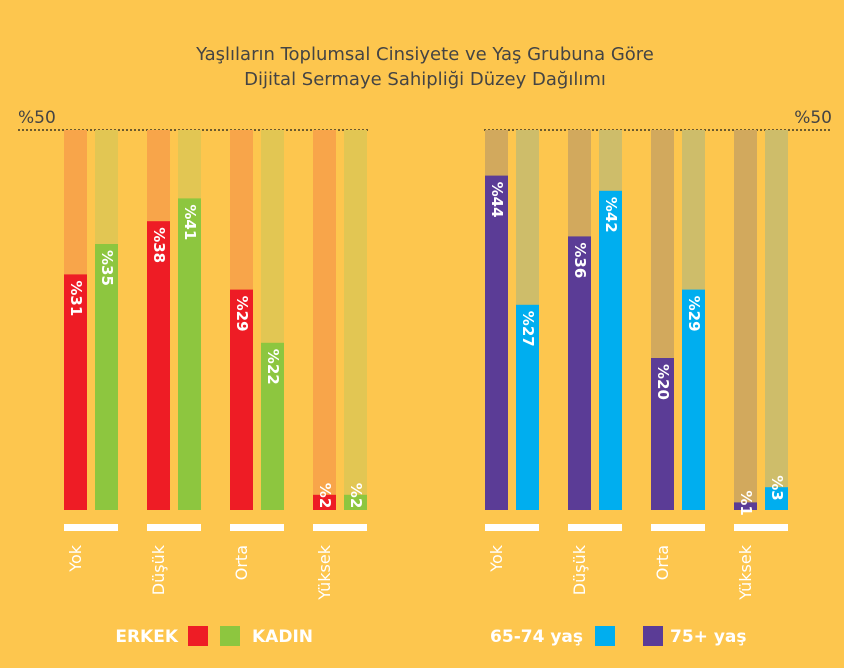 Image resolution: width=844 pixels, height=668 pixels. I want to click on value-label: %36, so click(580, 260).